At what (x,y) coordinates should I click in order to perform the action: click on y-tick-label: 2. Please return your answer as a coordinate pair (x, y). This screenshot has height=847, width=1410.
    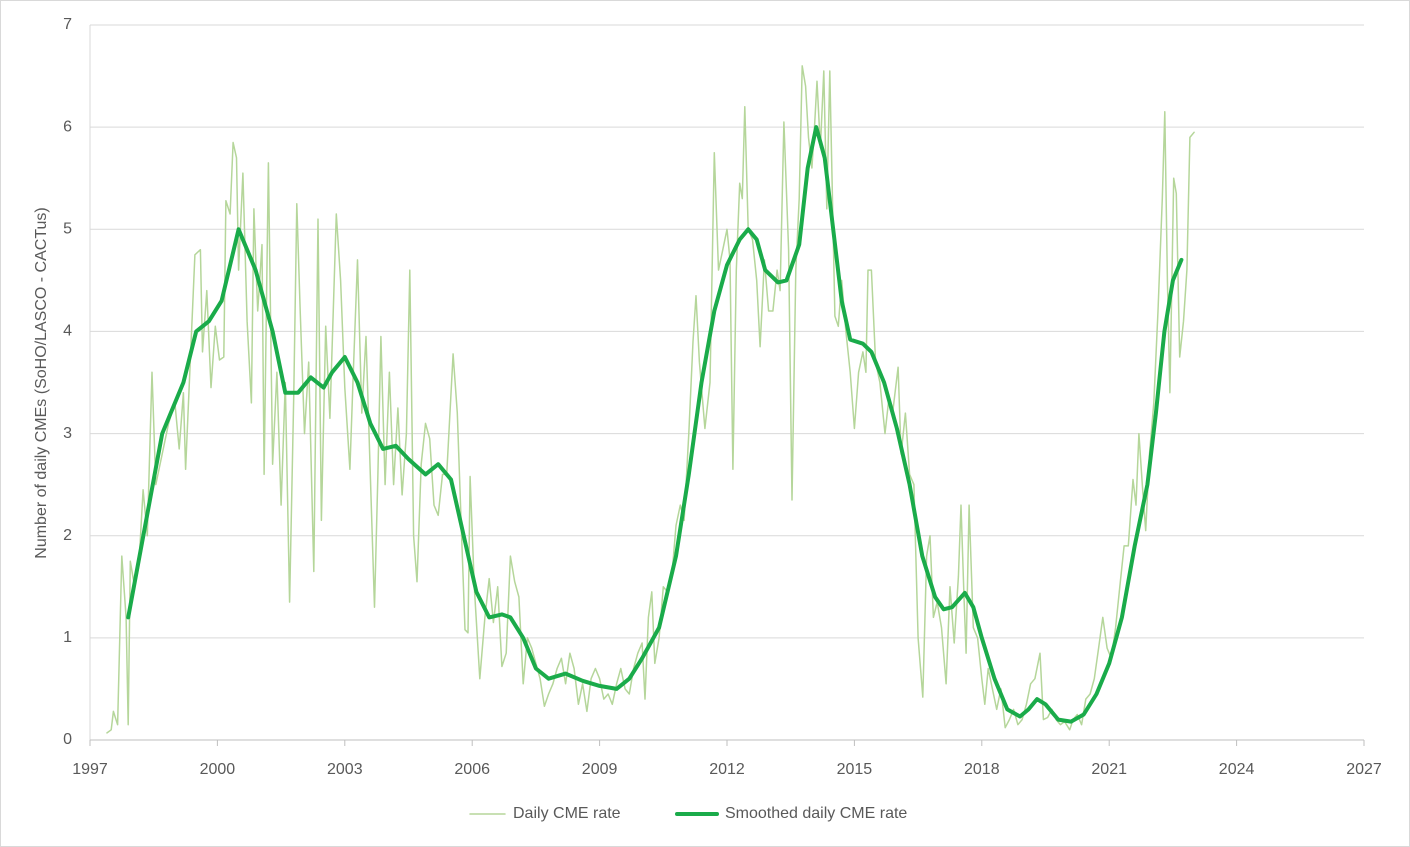
    Looking at the image, I should click on (67, 535).